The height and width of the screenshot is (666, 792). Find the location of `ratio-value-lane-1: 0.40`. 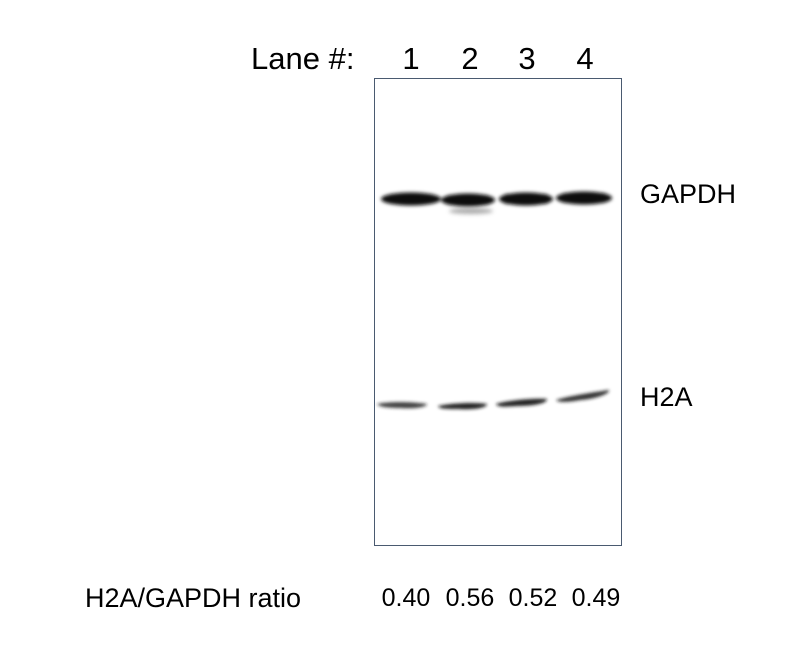

ratio-value-lane-1: 0.40 is located at coordinates (406, 598).